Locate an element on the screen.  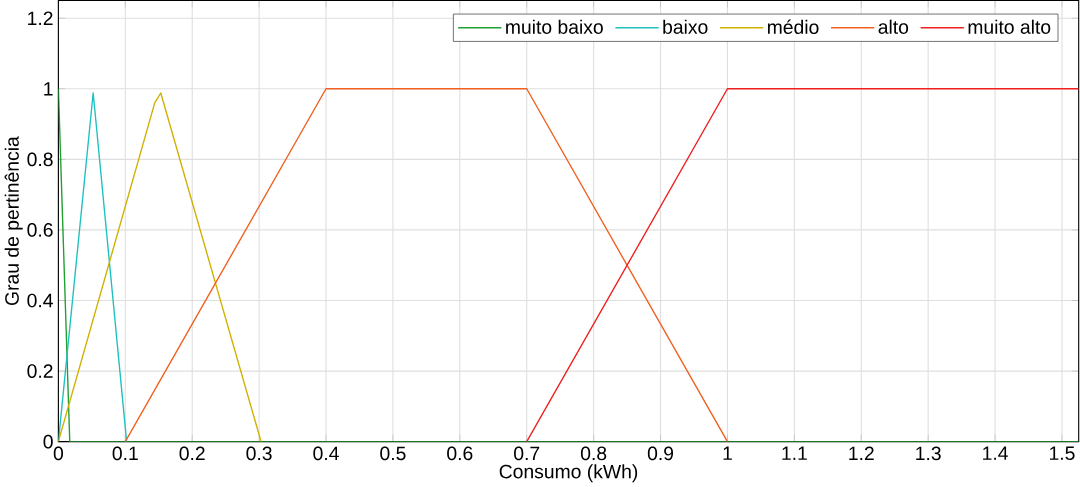
x-tick-label: 0 is located at coordinates (58, 453).